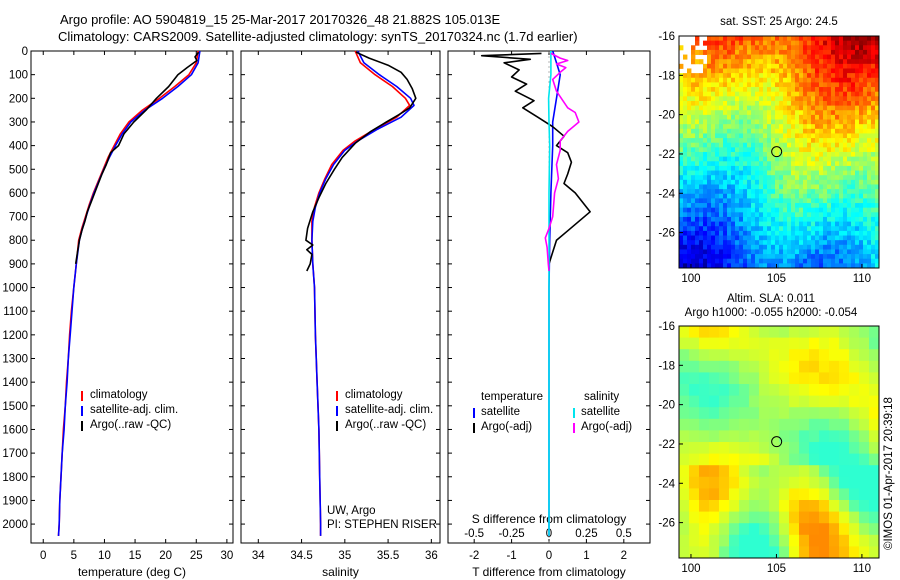 Image resolution: width=900 pixels, height=580 pixels. What do you see at coordinates (374, 395) in the screenshot?
I see `legend-label: climatology` at bounding box center [374, 395].